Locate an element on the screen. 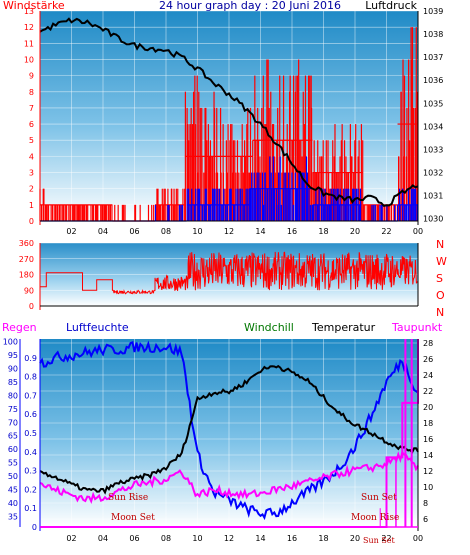 The width and height of the screenshot is (470, 555). sun-rise-label: Sun Rise is located at coordinates (128, 498).